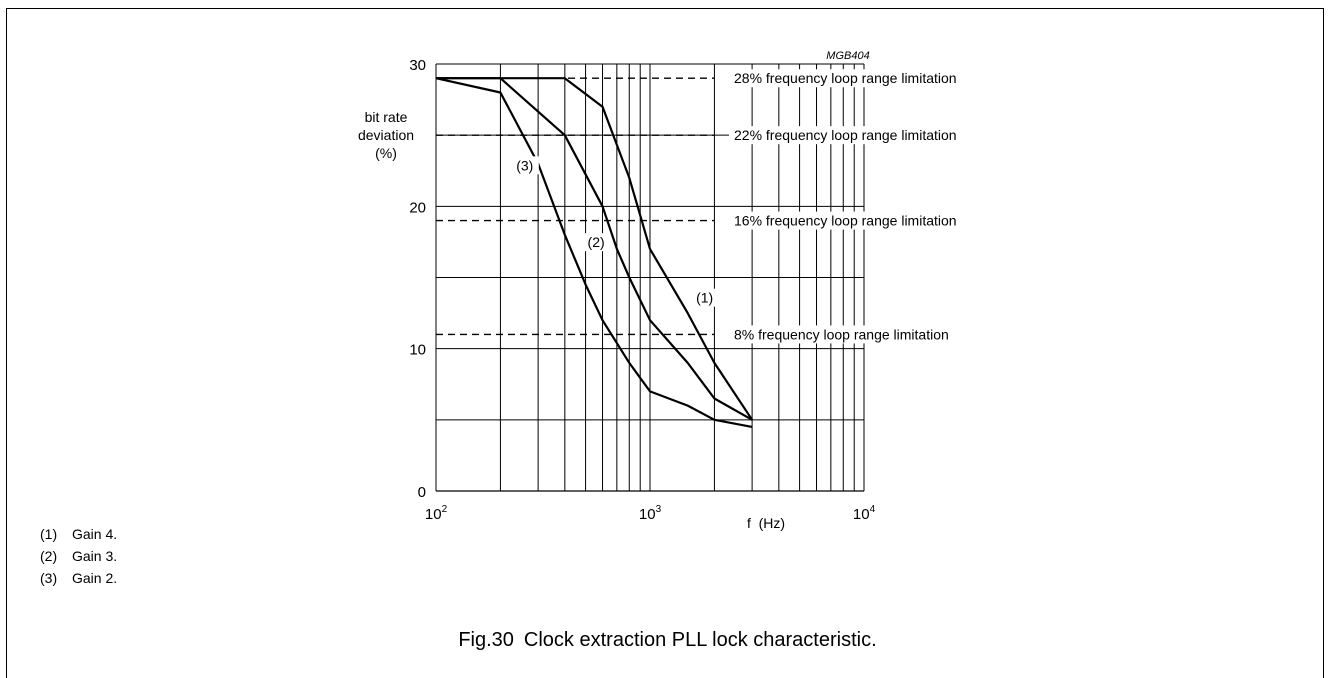 Image resolution: width=1329 pixels, height=678 pixels. What do you see at coordinates (95, 578) in the screenshot?
I see `key-text: Gain 2.` at bounding box center [95, 578].